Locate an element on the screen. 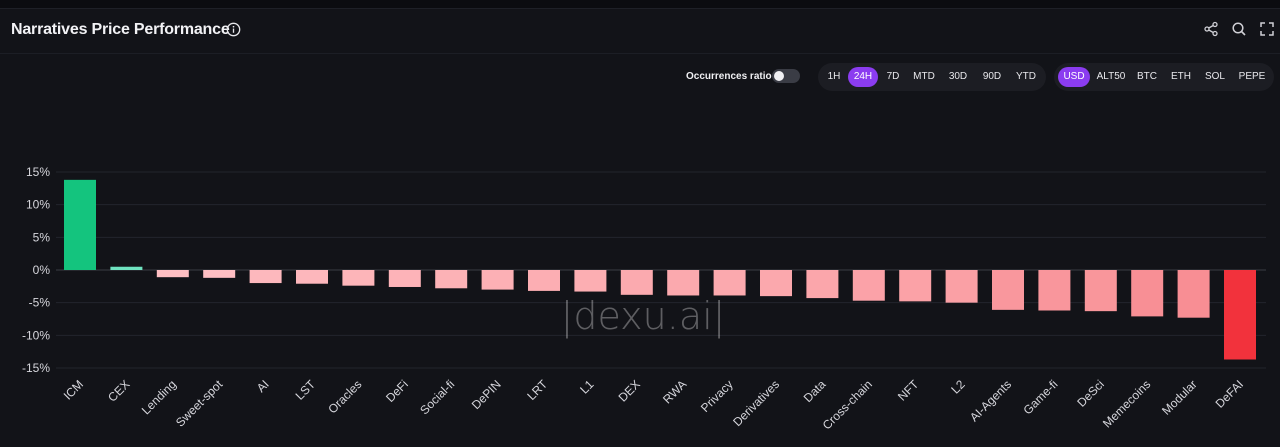 Image resolution: width=1280 pixels, height=447 pixels. bar-nft is located at coordinates (915, 286).